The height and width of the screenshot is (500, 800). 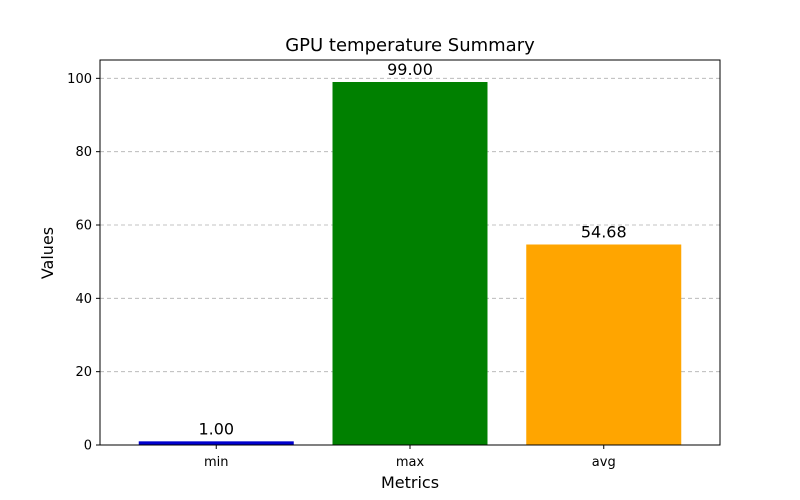 I want to click on data-label-max: 99.00, so click(x=410, y=69).